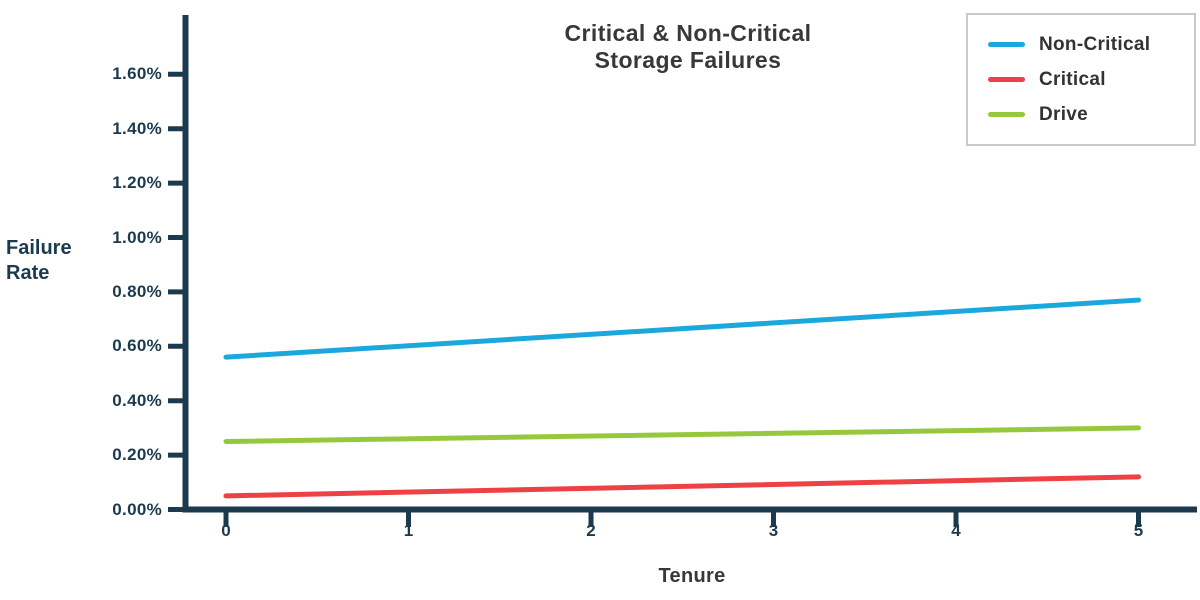 The image size is (1200, 600). Describe the element at coordinates (408, 530) in the screenshot. I see `x-tick-label: 1` at that location.